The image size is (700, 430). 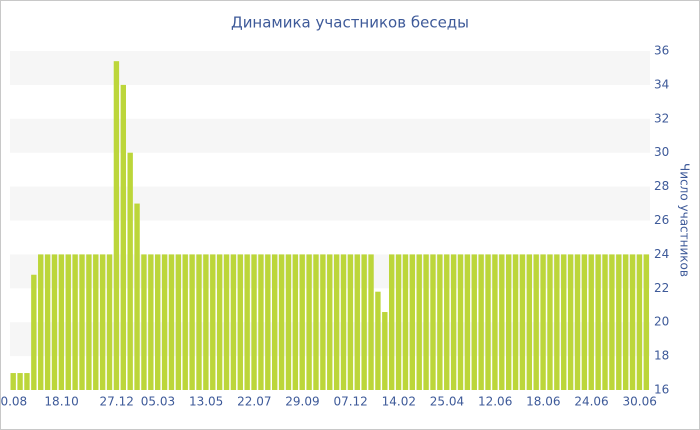 What do you see at coordinates (661, 220) in the screenshot?
I see `y-tick-label: 26` at bounding box center [661, 220].